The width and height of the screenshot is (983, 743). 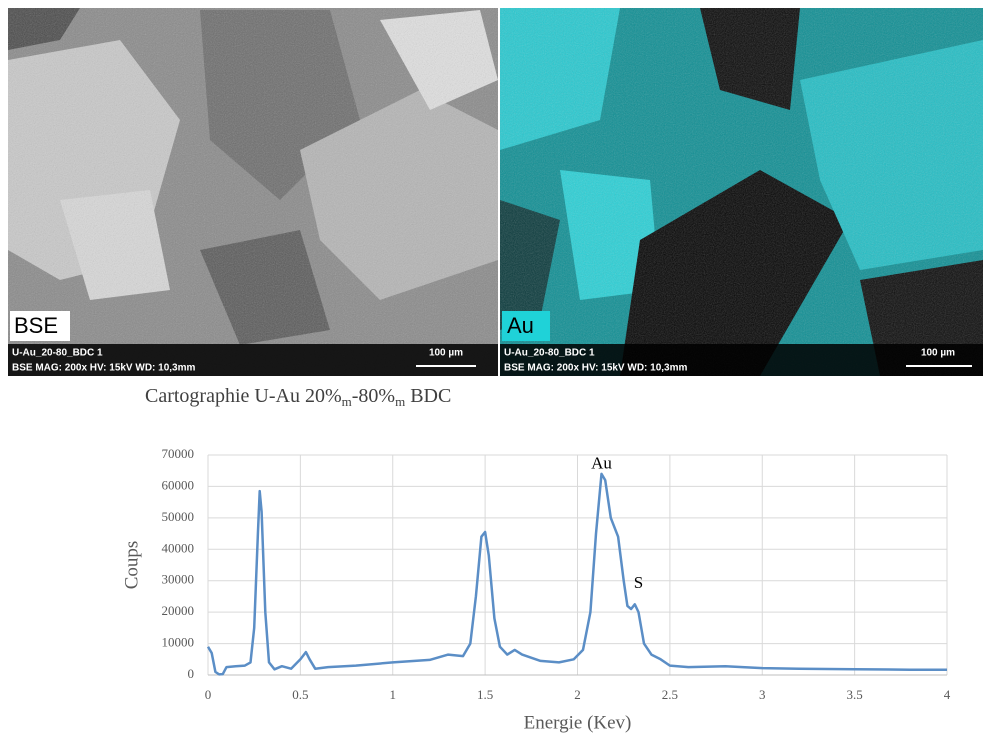 What do you see at coordinates (208, 694) in the screenshot?
I see `x-tick-label: 0` at bounding box center [208, 694].